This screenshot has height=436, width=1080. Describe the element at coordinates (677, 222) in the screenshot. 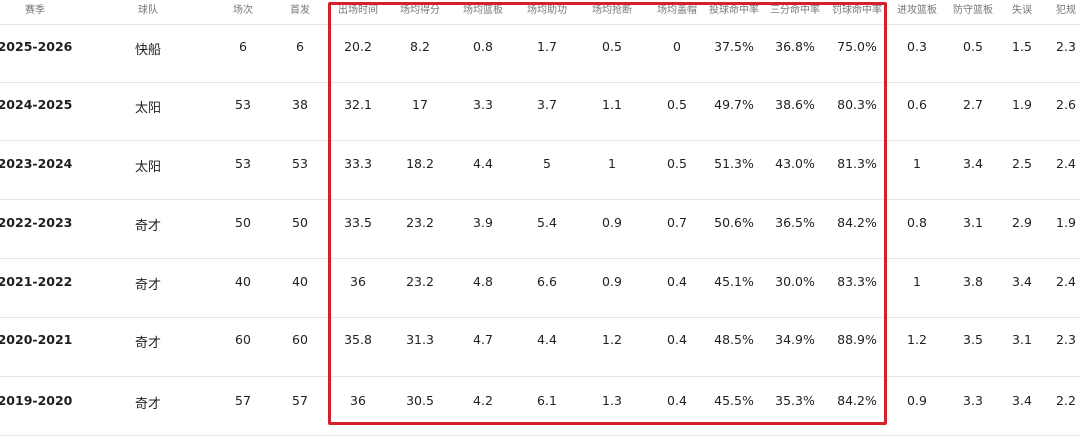

I see `cell-blocks: 0.7` at that location.